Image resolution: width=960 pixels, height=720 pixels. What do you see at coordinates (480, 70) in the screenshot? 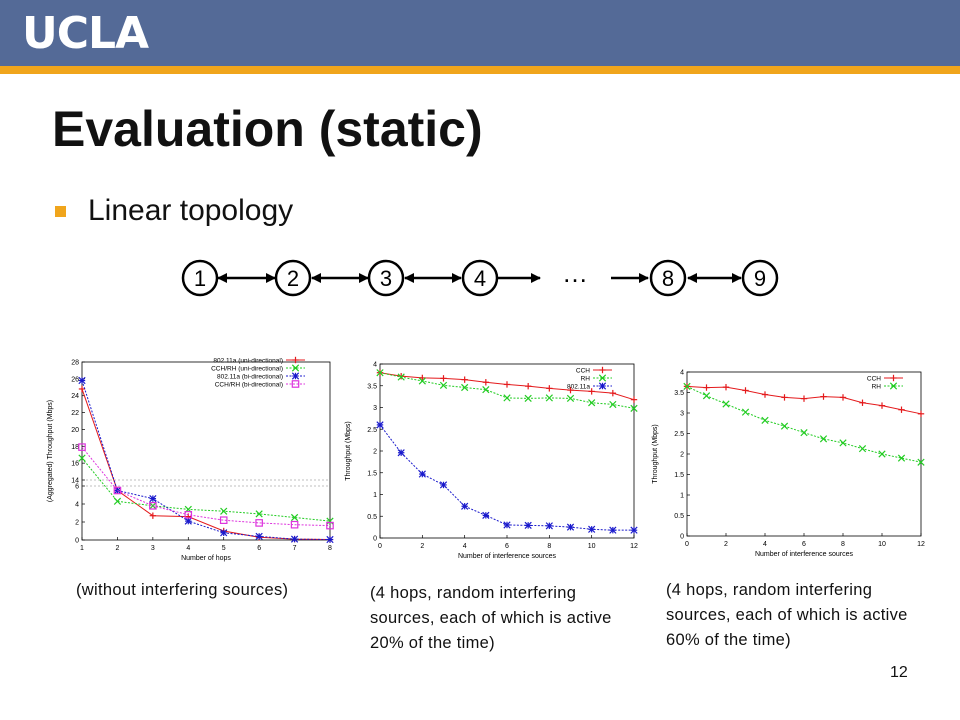
I see `header-stripe` at bounding box center [480, 70].